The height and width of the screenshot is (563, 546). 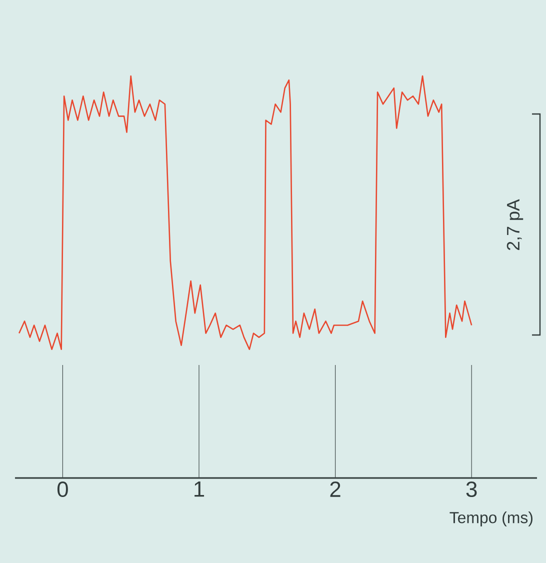 I want to click on x-tick-label: 1, so click(x=199, y=489).